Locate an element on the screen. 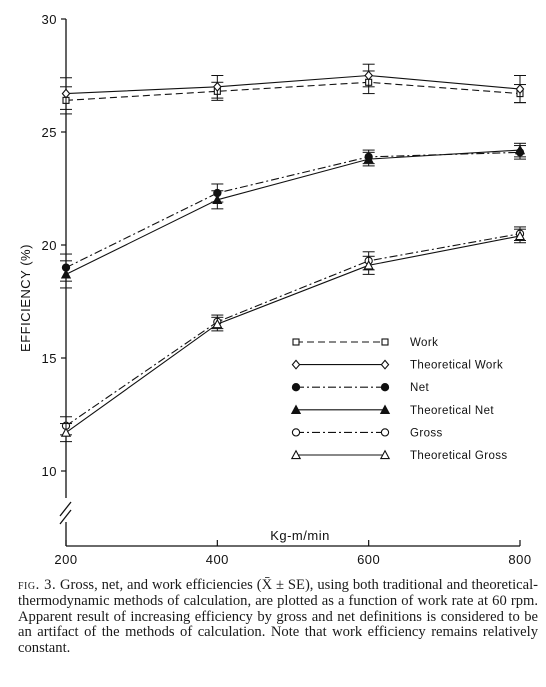 The image size is (546, 687). y-tick-label: 10 is located at coordinates (49, 471).